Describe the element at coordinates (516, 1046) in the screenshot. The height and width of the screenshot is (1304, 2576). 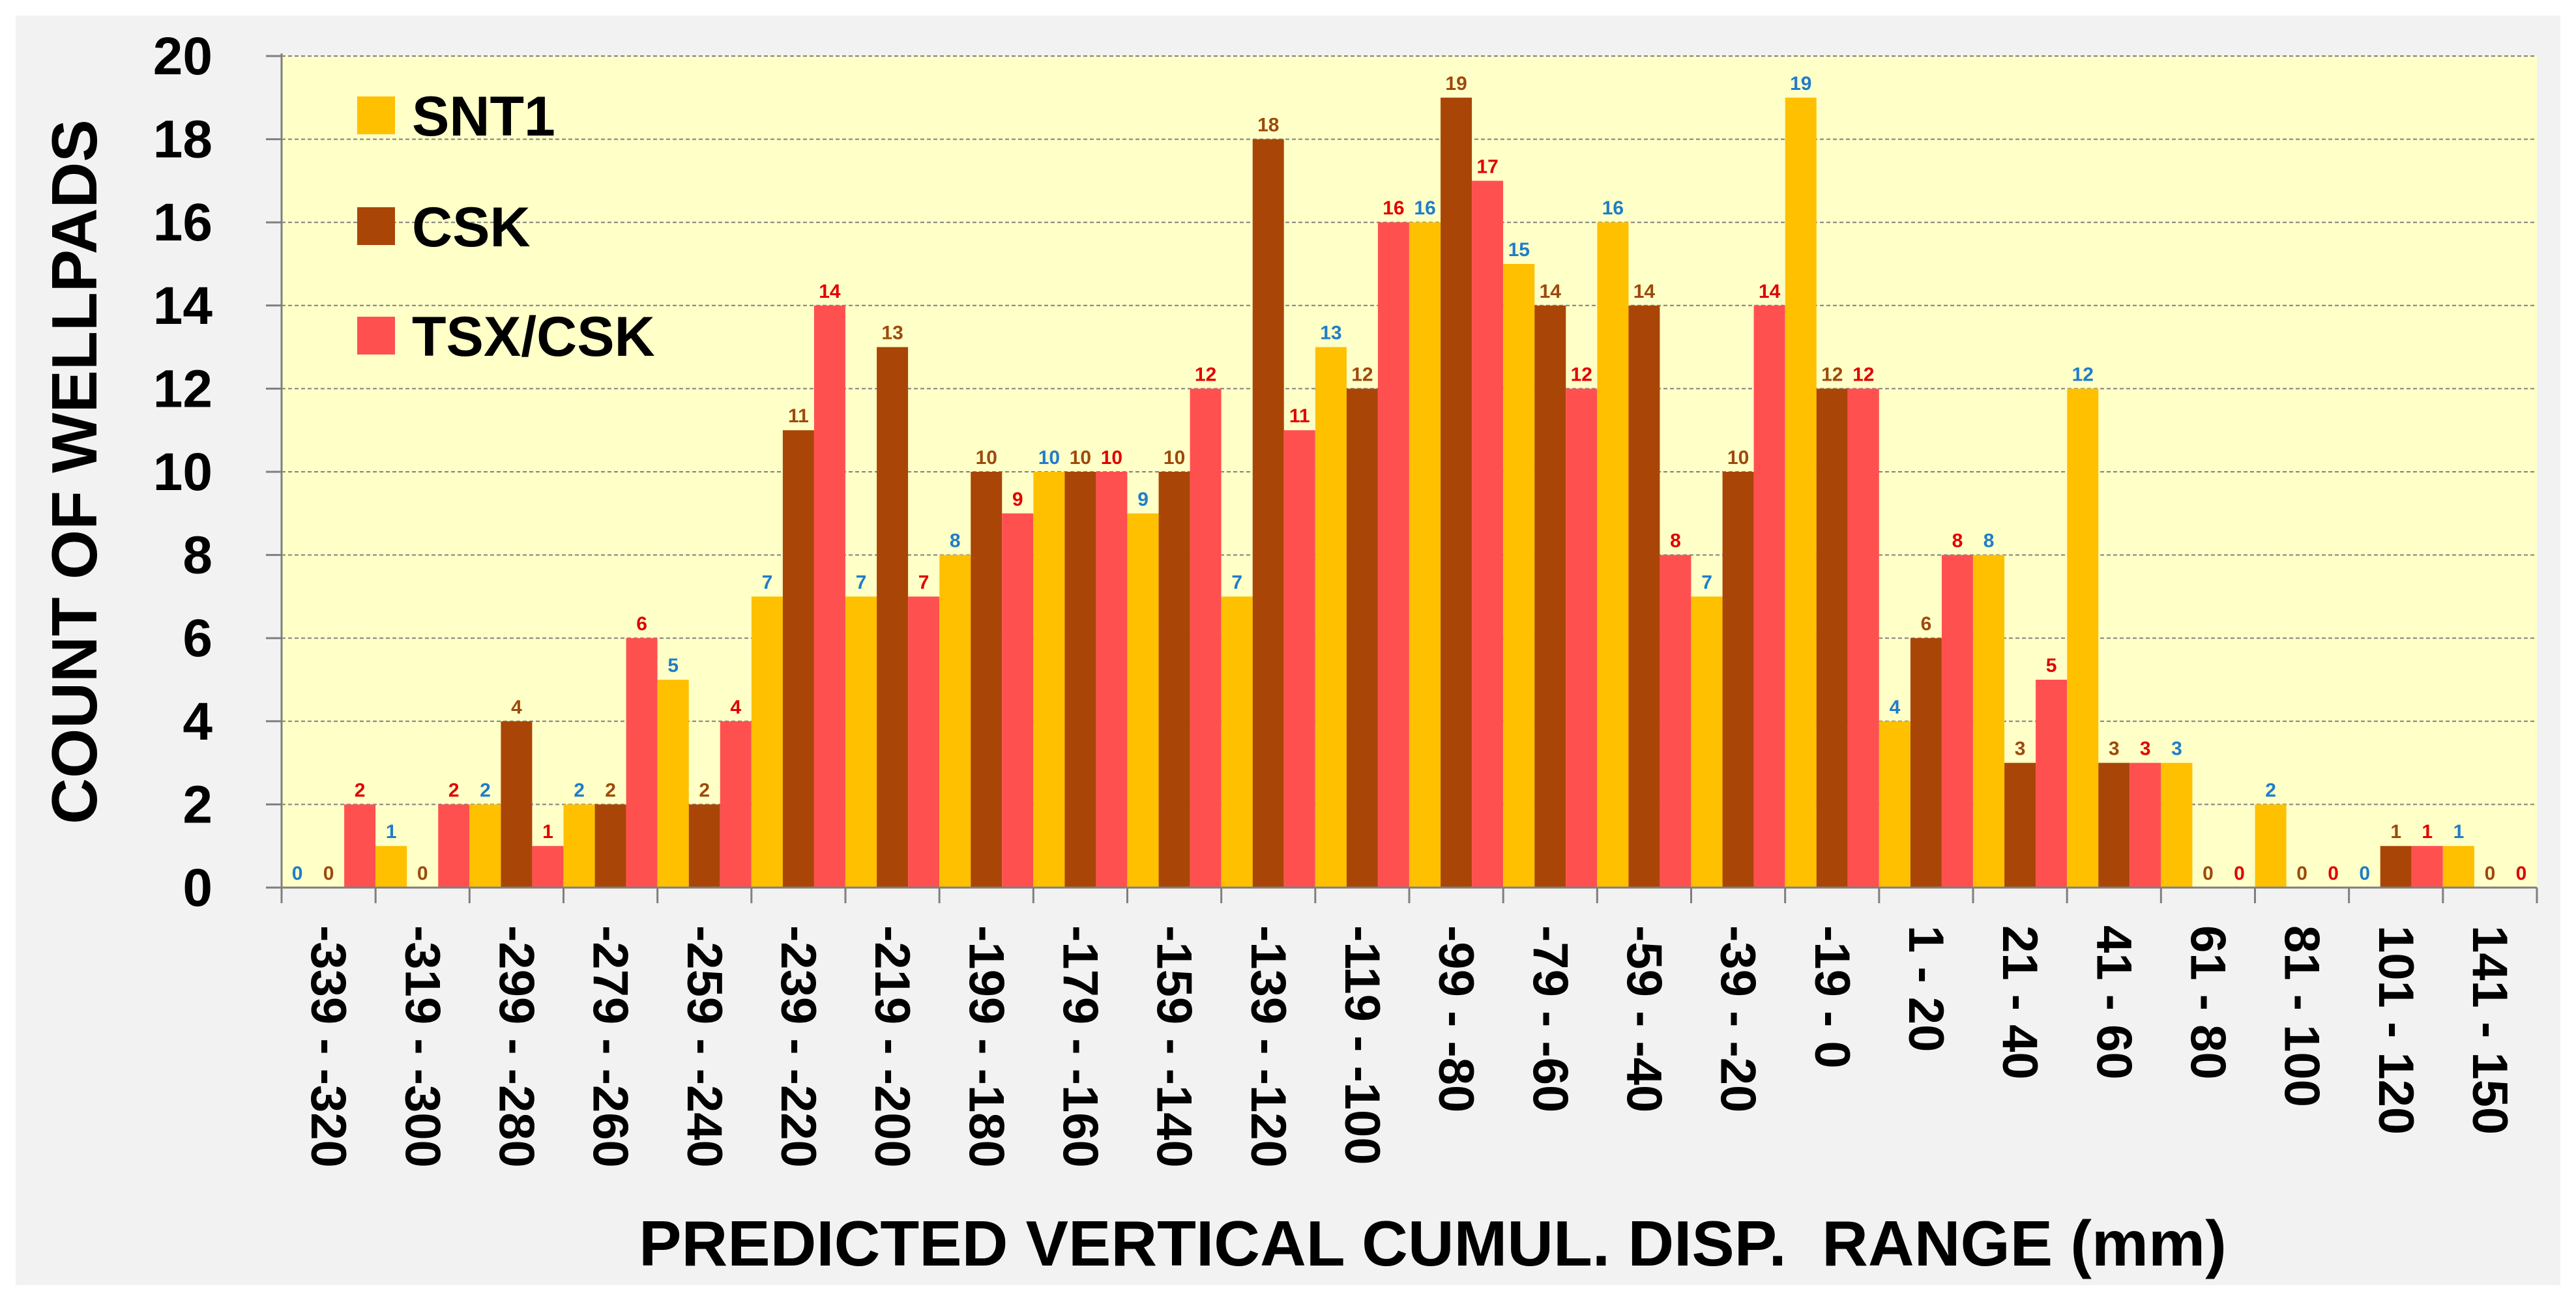
I see `x-tick-label: -299 - -280` at that location.